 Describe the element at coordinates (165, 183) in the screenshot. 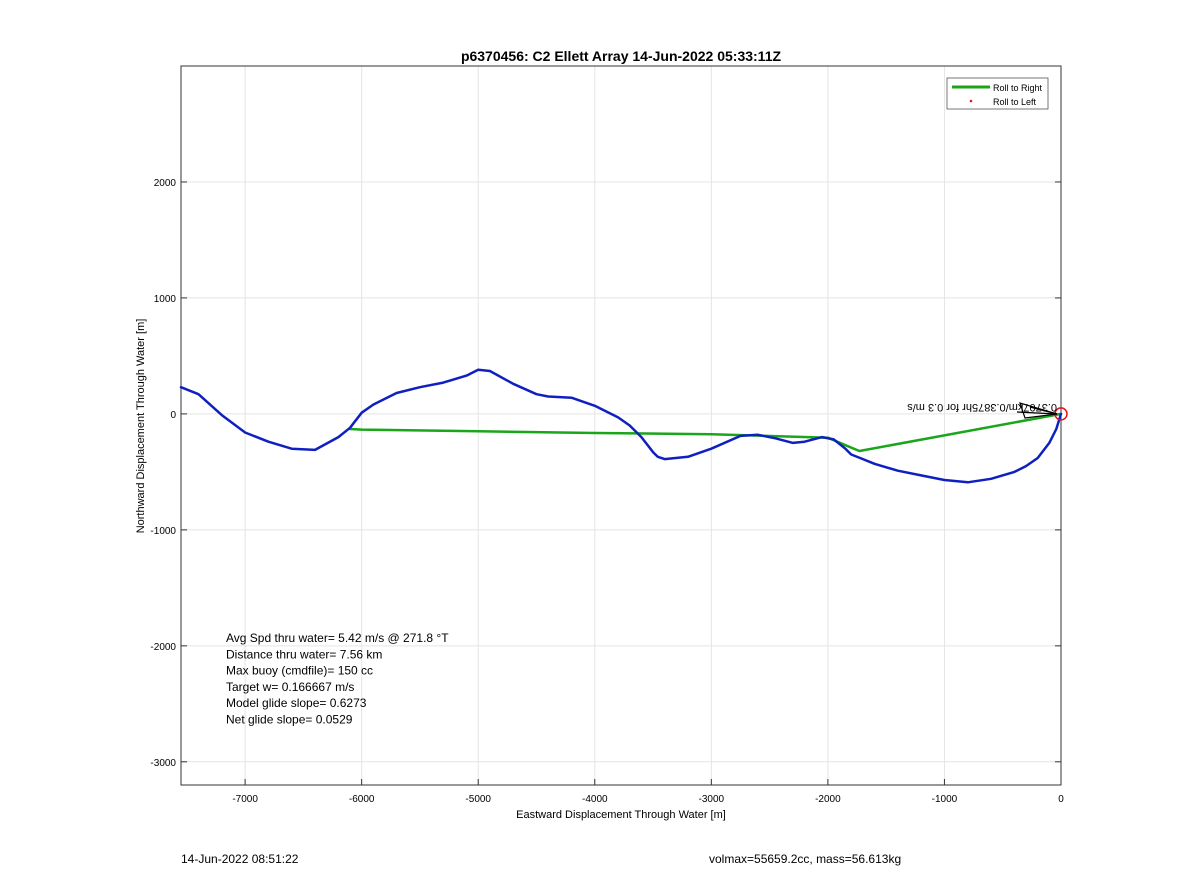

I see `y-tick-label: 2000` at that location.